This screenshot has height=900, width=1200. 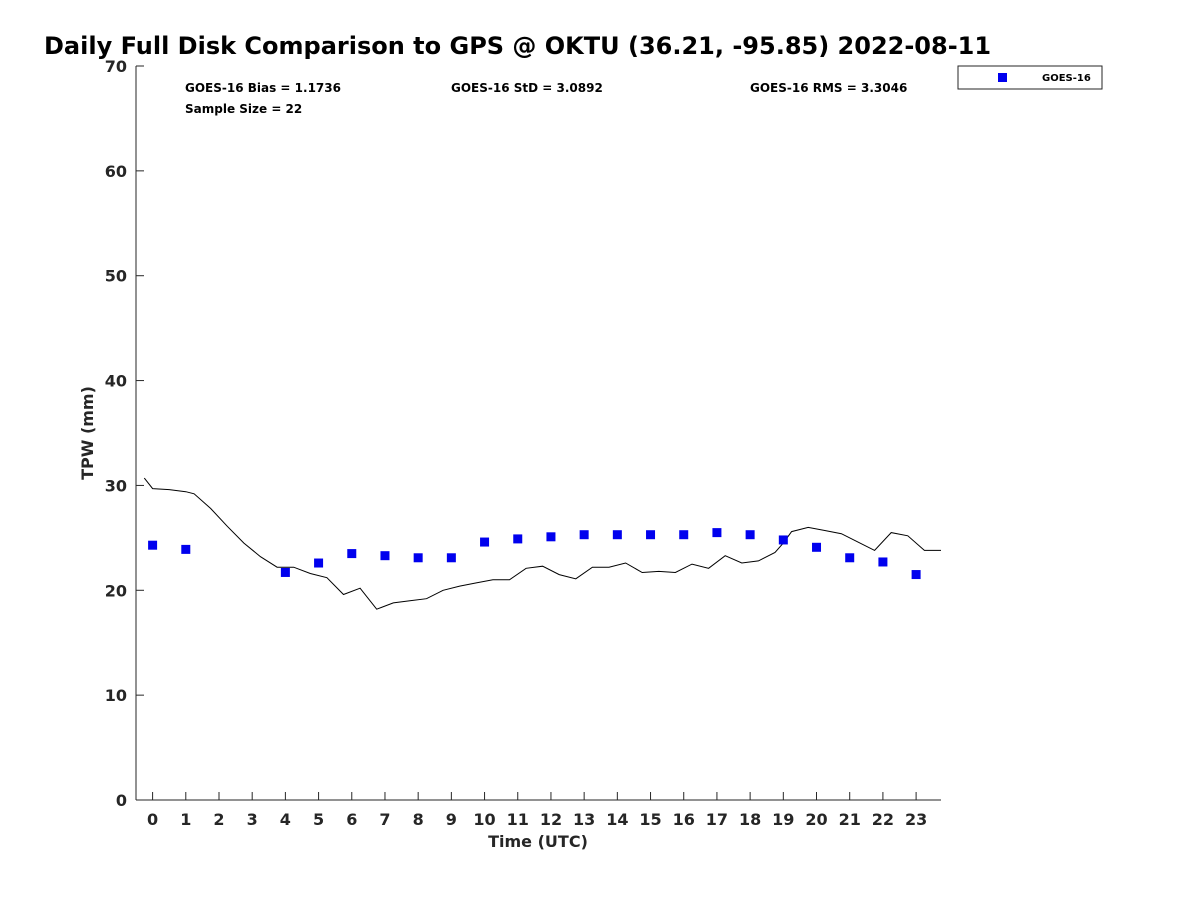 I want to click on x-tick-label: 2, so click(x=218, y=819).